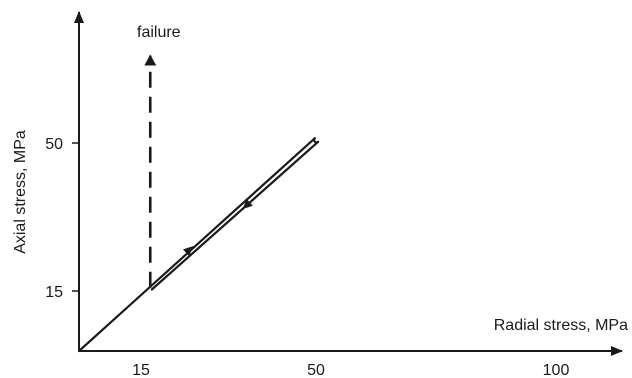 The image size is (632, 378). What do you see at coordinates (235, 215) in the screenshot?
I see `unloading-path` at bounding box center [235, 215].